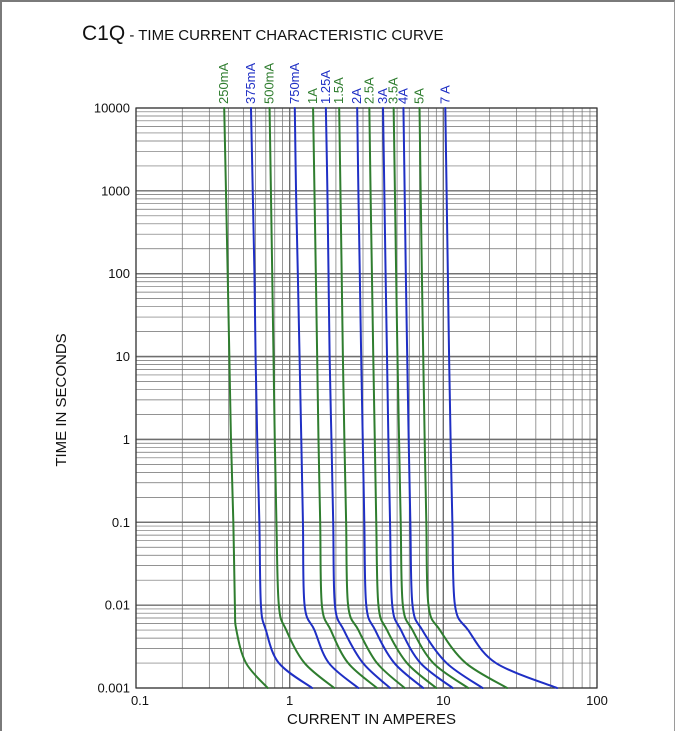 Image resolution: width=677 pixels, height=733 pixels. Describe the element at coordinates (121, 522) in the screenshot. I see `y-tick-label: 0.1` at that location.